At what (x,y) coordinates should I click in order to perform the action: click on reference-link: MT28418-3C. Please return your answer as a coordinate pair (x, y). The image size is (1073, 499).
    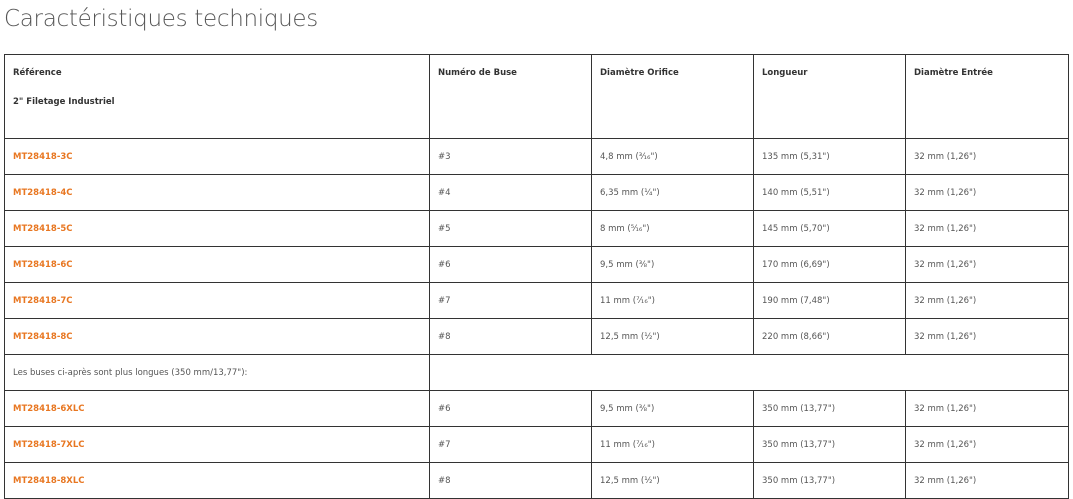
    Looking at the image, I should click on (217, 156).